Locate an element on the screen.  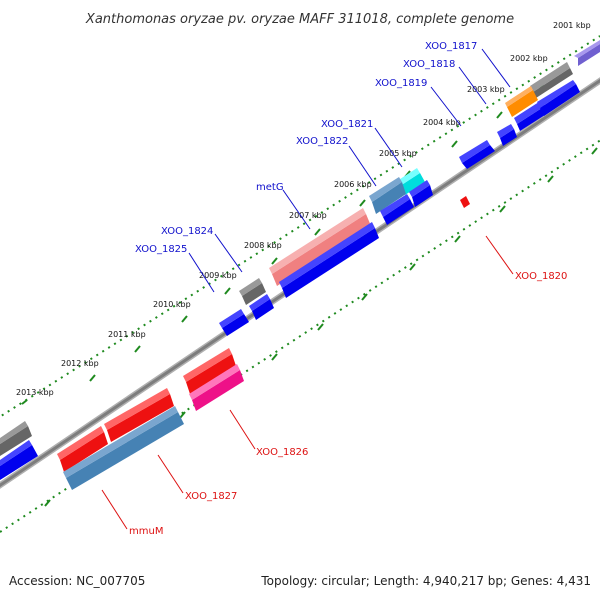
gene-label: XOO_1824 is located at coordinates (187, 231).